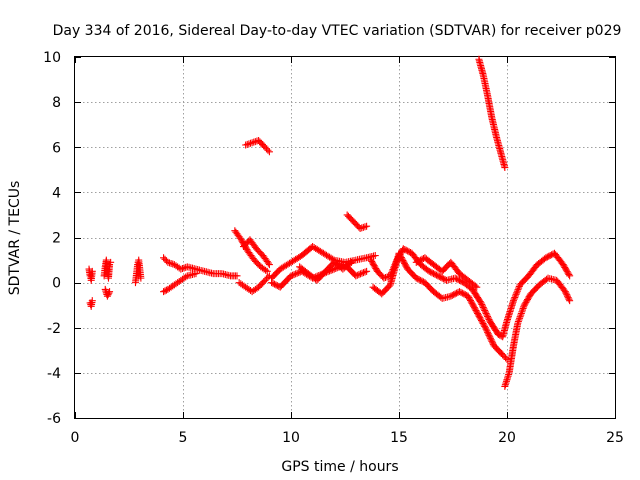 The width and height of the screenshot is (640, 480). Describe the element at coordinates (52, 58) in the screenshot. I see `y-tick-label: 10` at that location.